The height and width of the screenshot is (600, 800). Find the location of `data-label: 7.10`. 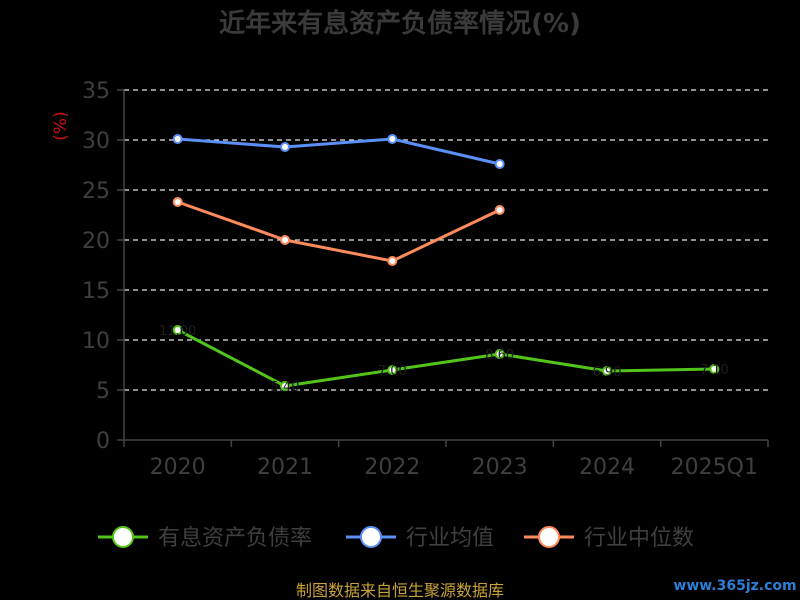

data-label: 7.10 is located at coordinates (714, 370).